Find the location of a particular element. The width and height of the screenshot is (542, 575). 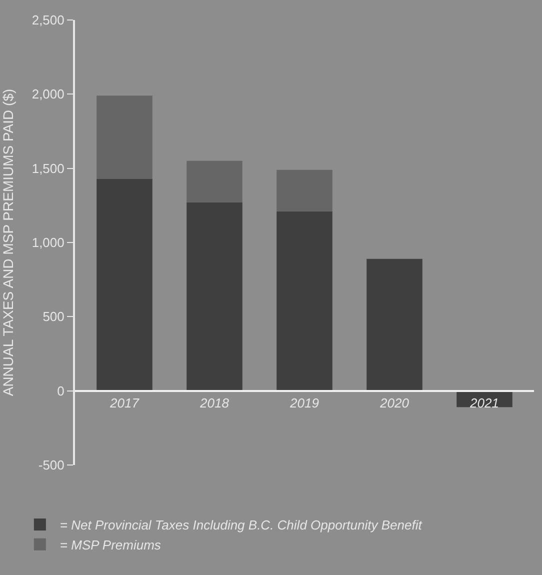

y-tick-label: 1,500 is located at coordinates (48, 168).